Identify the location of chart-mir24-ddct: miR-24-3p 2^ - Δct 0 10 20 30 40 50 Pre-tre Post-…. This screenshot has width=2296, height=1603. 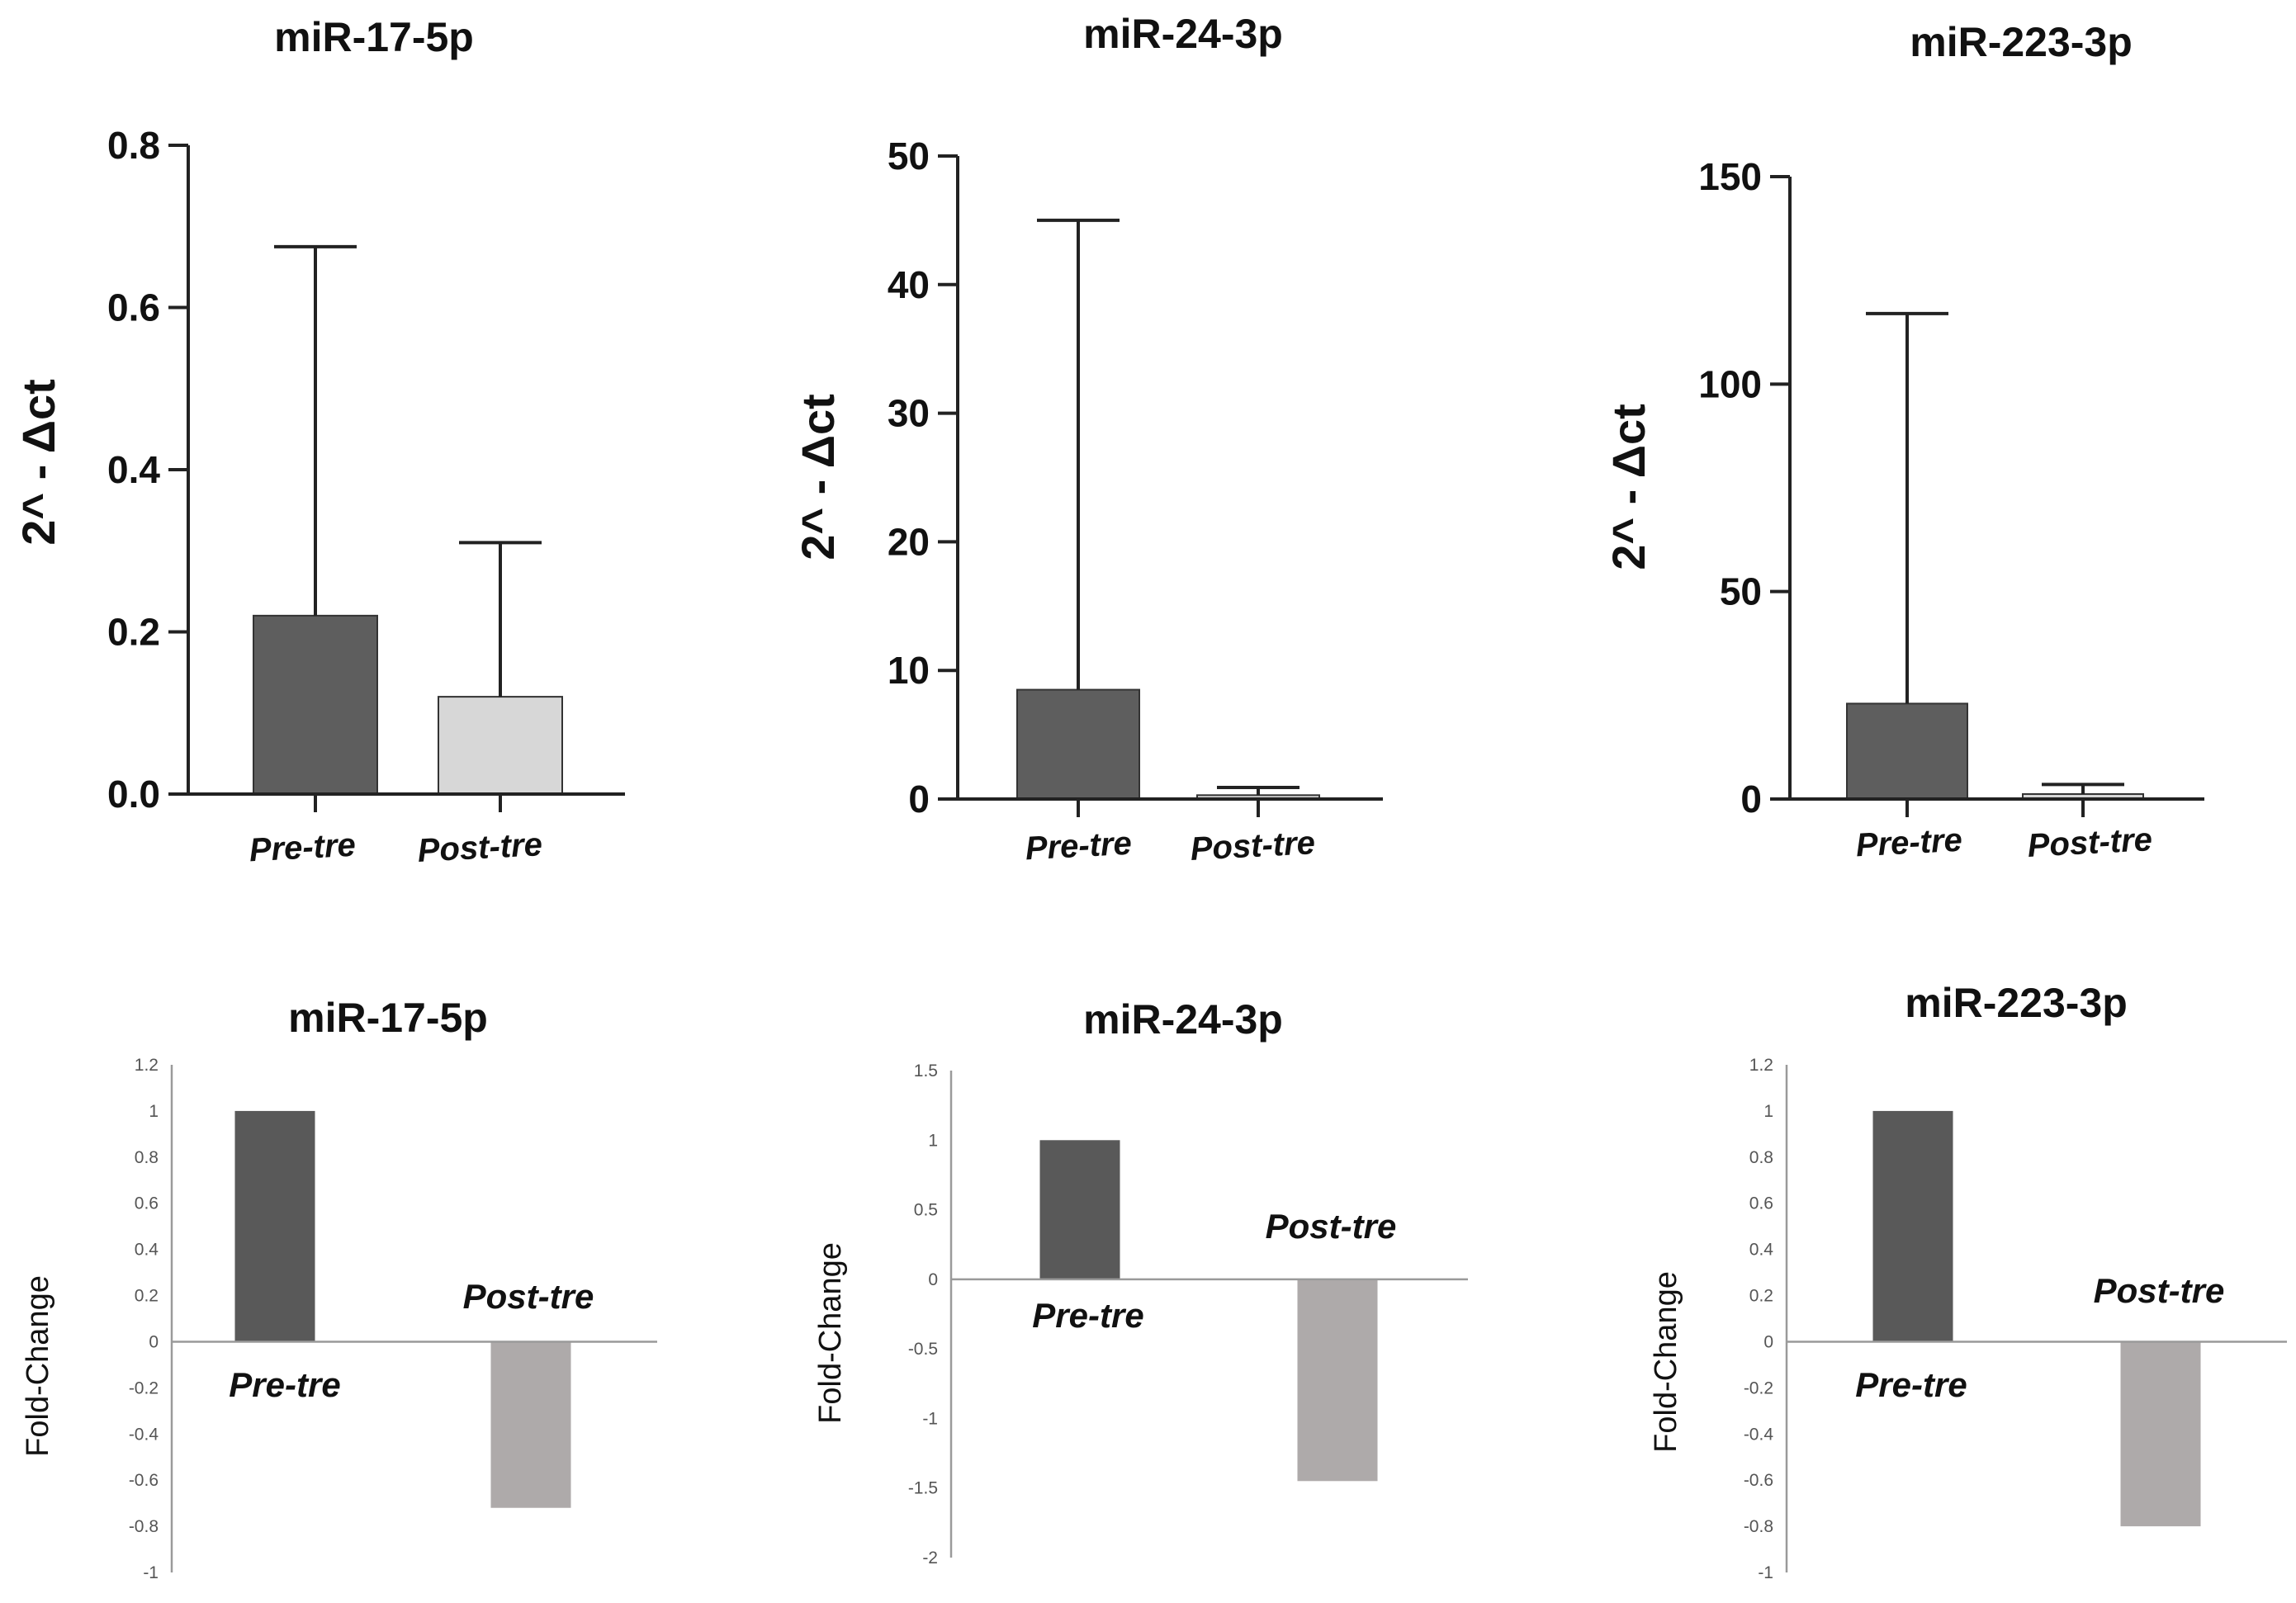
(1087, 439).